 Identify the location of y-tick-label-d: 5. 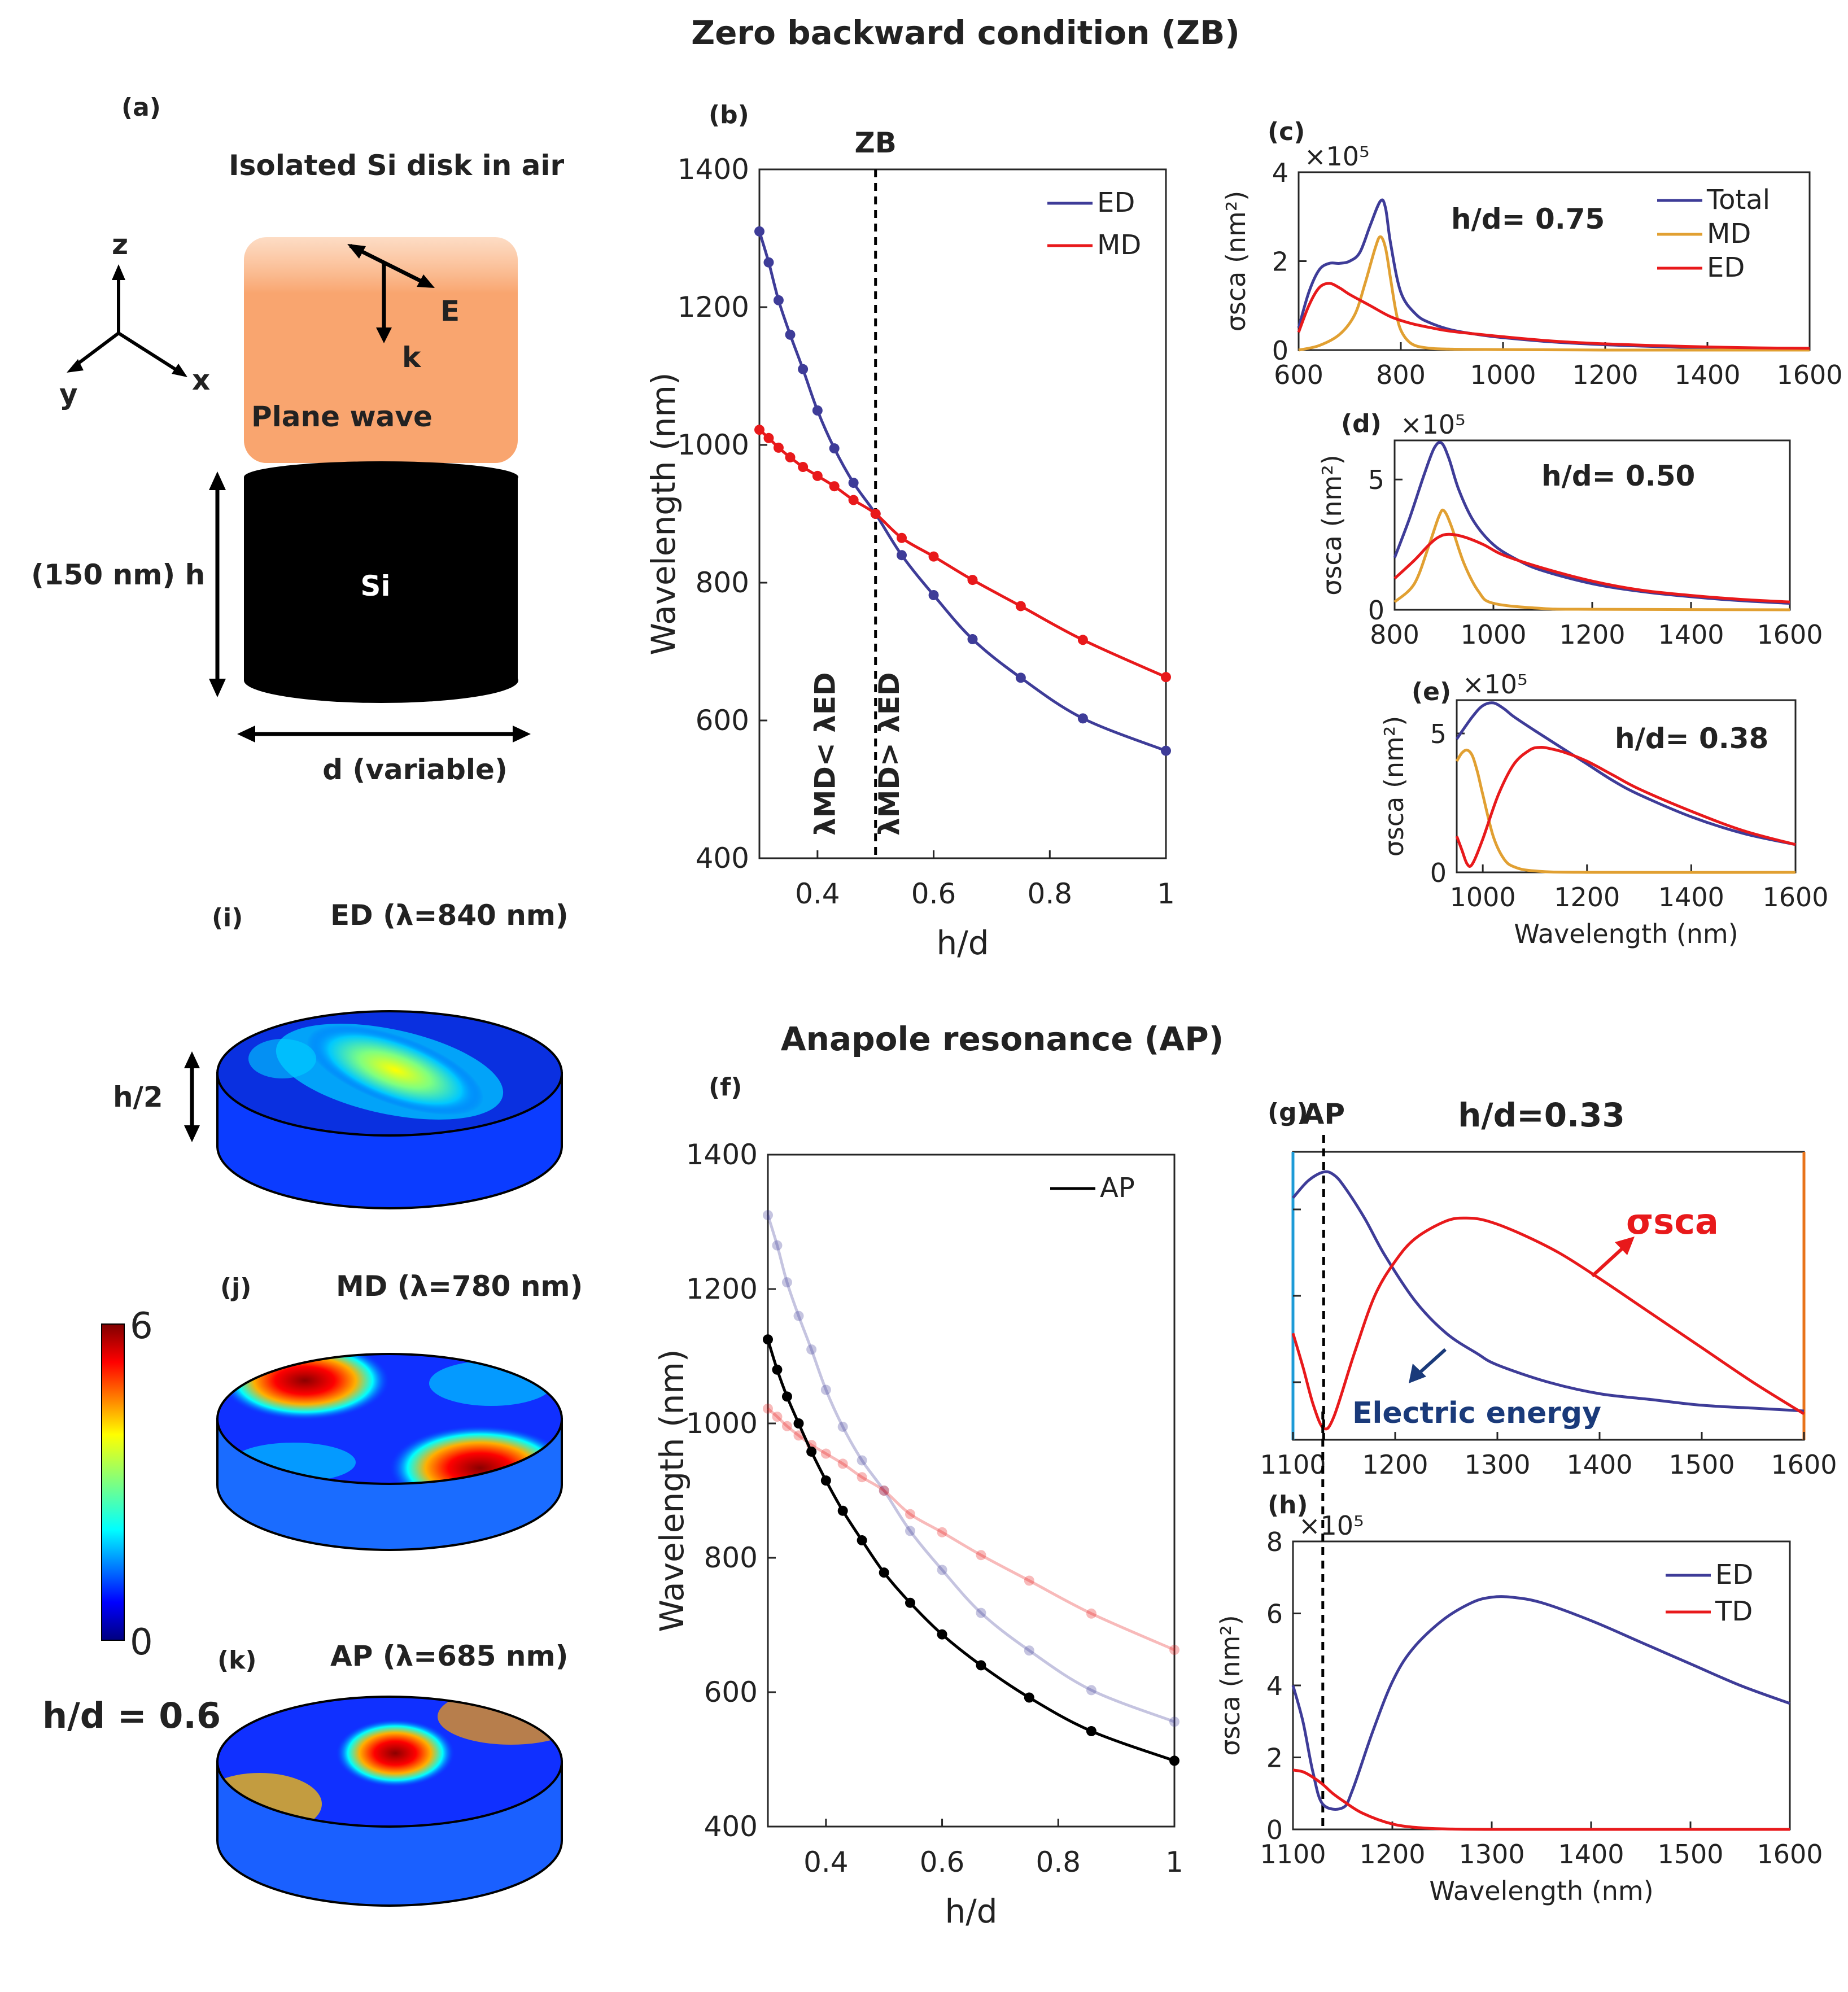
(1376, 480).